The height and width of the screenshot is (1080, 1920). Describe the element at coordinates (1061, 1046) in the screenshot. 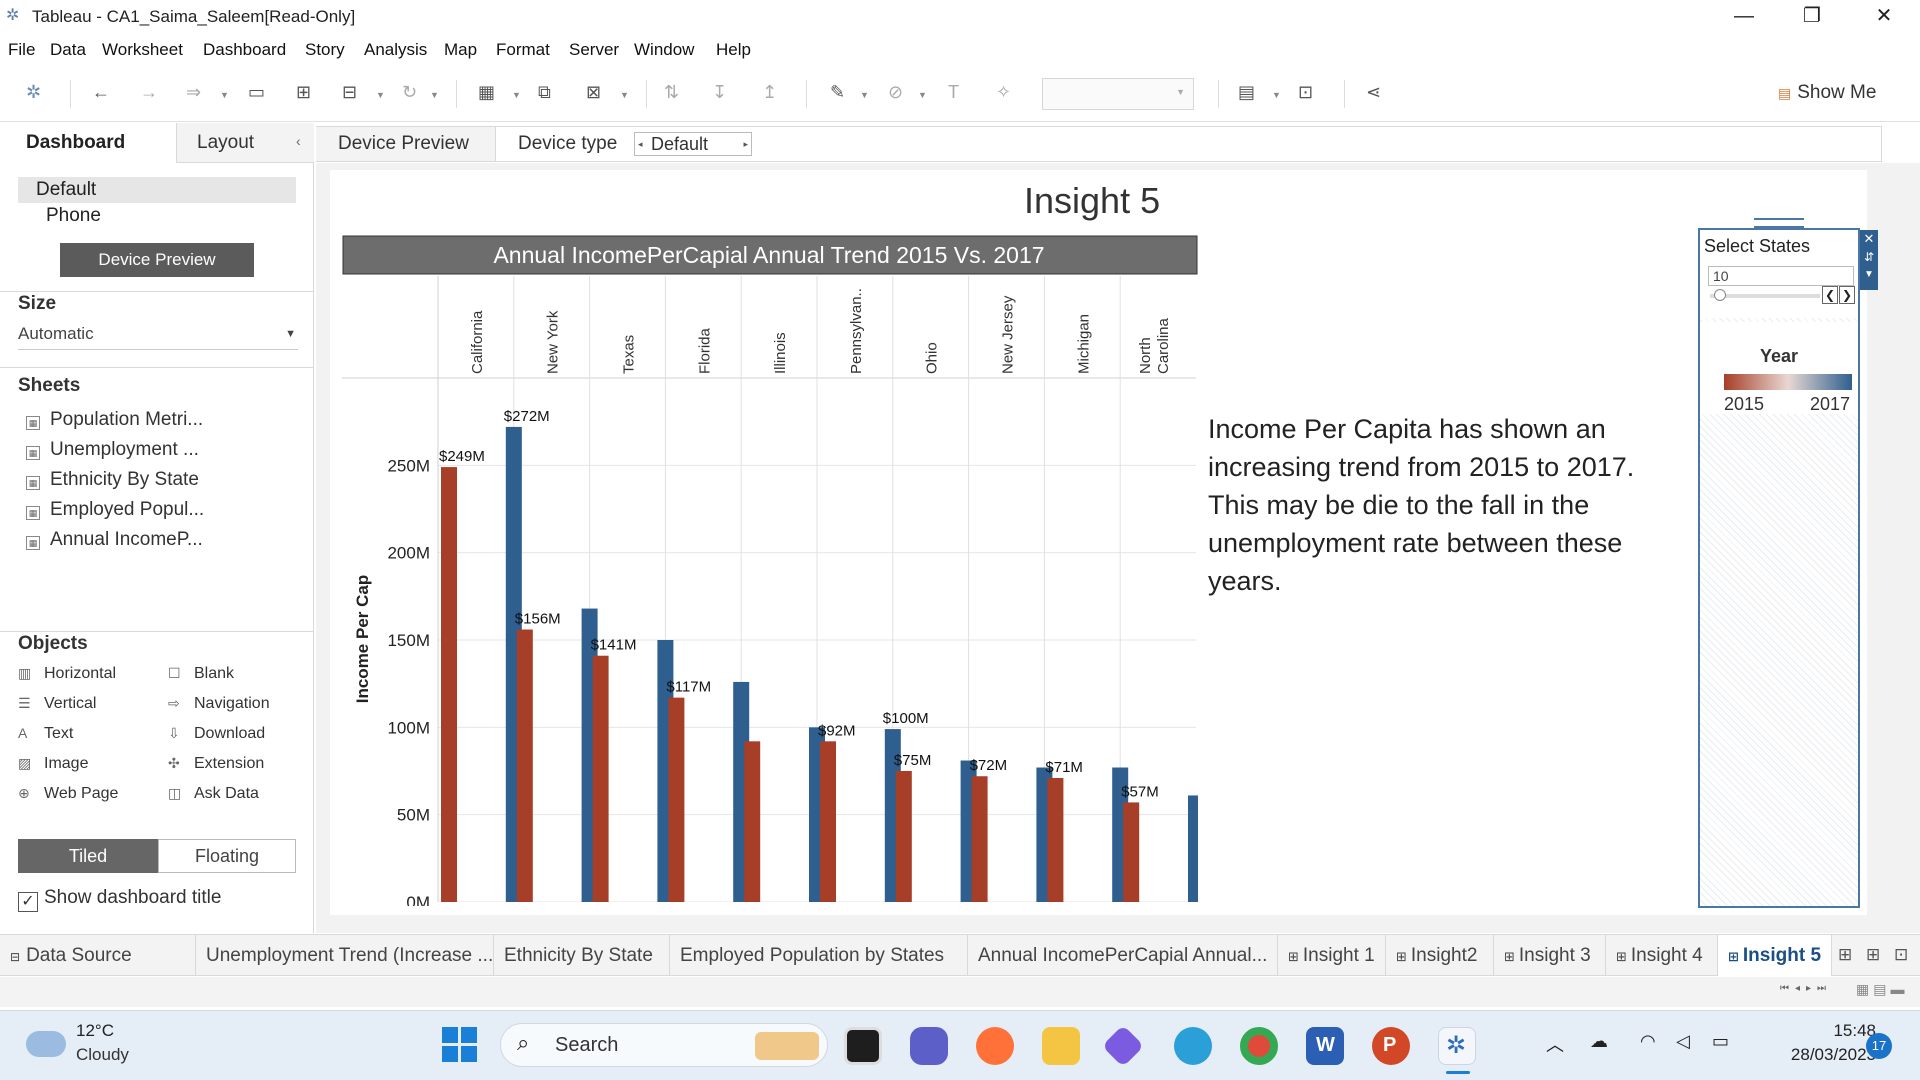

I see `file-explorer-icon` at that location.